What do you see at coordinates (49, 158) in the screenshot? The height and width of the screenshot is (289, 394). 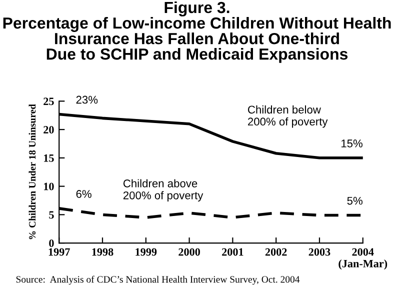 I see `y-tick-label: 15` at bounding box center [49, 158].